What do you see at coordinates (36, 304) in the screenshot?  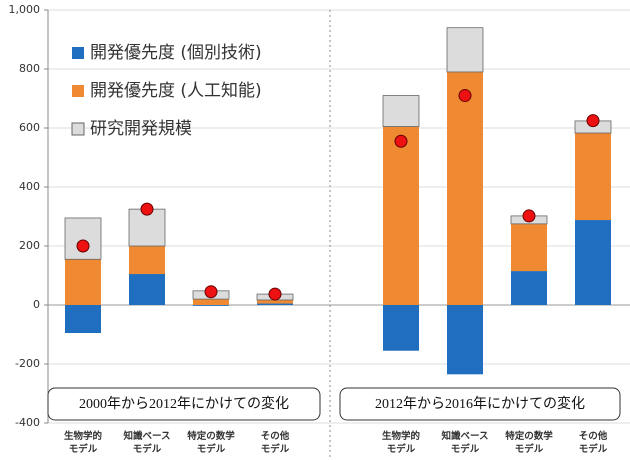 I see `y-tick-label: 0` at bounding box center [36, 304].